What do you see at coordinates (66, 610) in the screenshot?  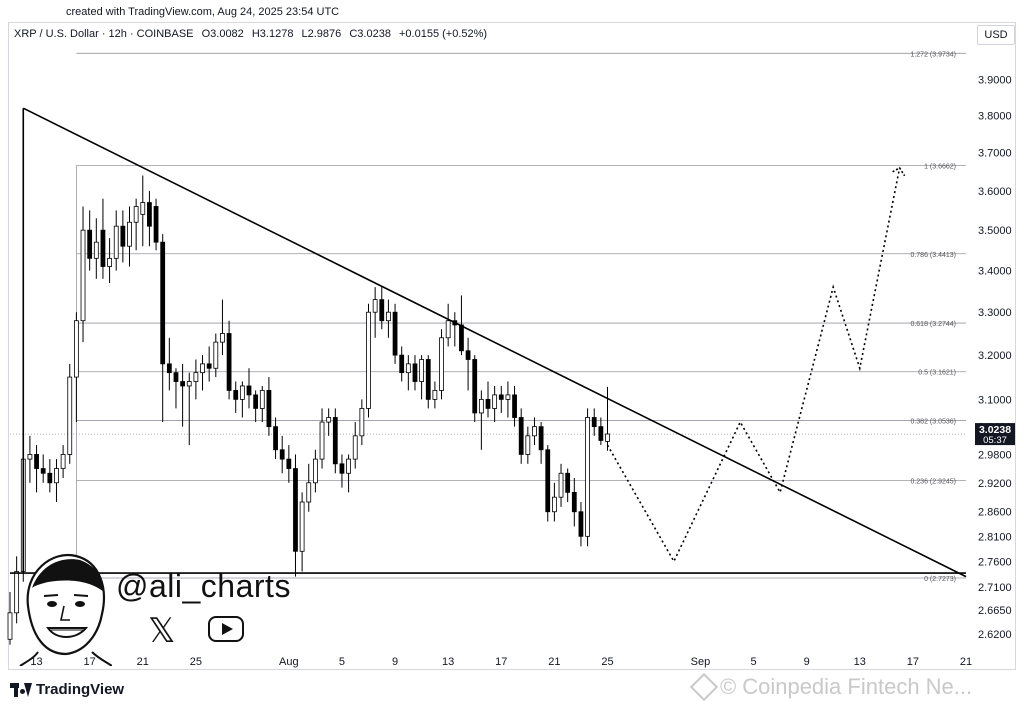 I see `avatar-drawing` at bounding box center [66, 610].